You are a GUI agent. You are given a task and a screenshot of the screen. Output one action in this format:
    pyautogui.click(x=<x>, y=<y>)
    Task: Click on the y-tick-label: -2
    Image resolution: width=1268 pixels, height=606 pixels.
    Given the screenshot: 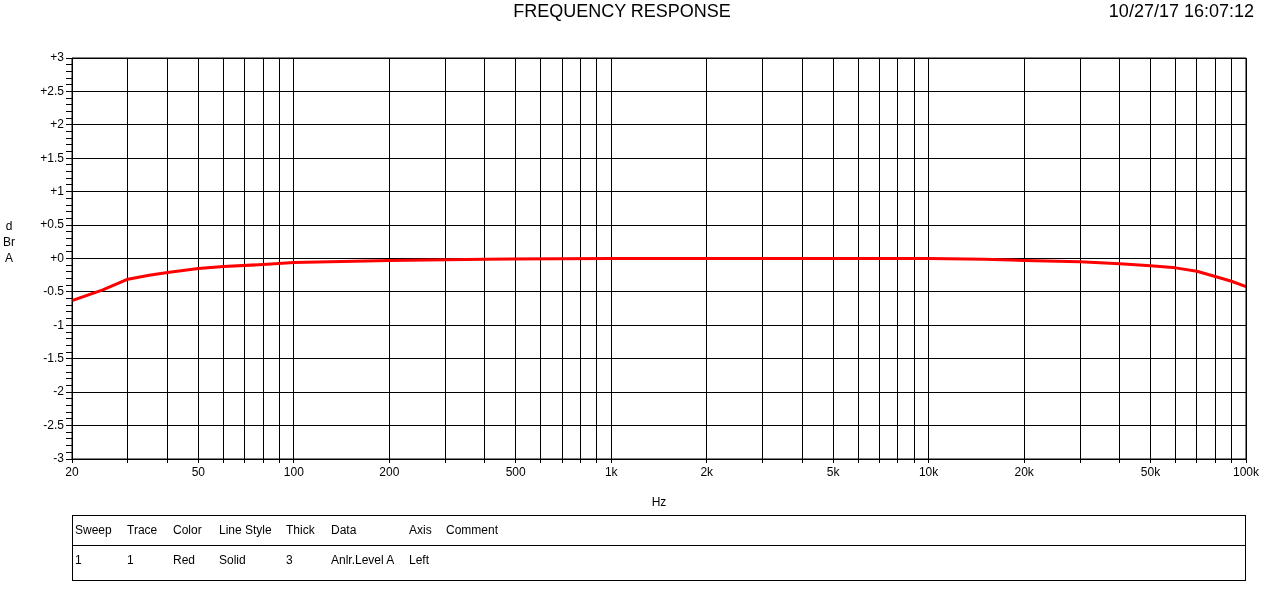 What is the action you would take?
    pyautogui.click(x=59, y=391)
    